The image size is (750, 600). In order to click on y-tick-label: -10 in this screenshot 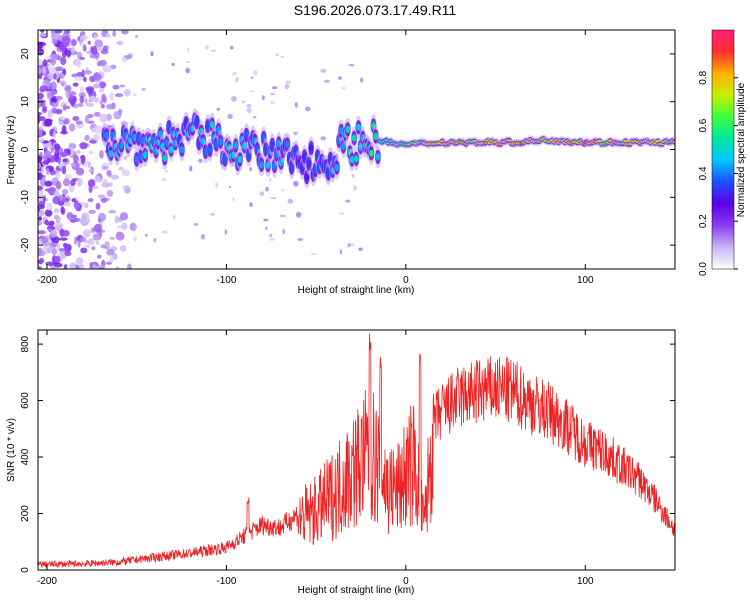, I will do `click(25, 197)`.